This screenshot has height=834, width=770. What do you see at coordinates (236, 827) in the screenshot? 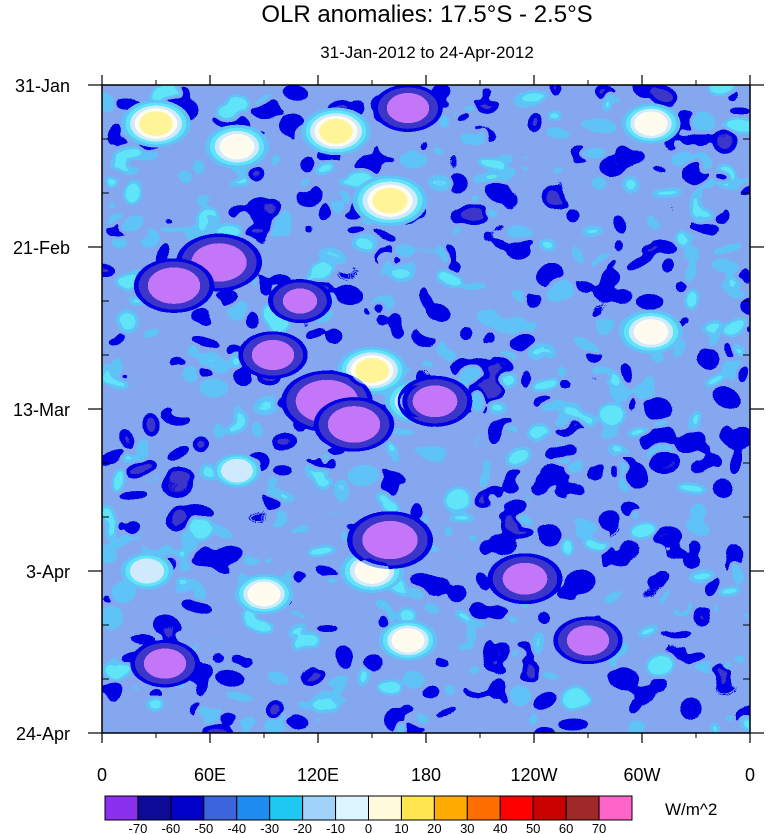
I see `colorbar-tick-label: -40` at bounding box center [236, 827].